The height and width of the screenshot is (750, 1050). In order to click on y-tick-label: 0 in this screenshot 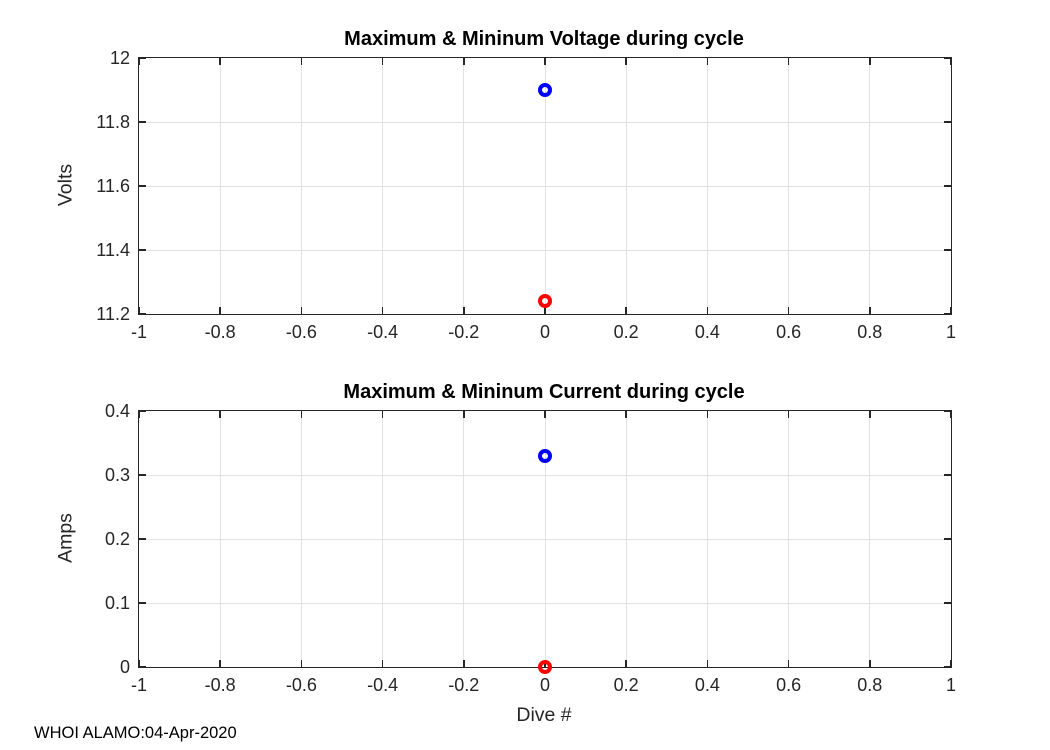, I will do `click(124, 667)`.